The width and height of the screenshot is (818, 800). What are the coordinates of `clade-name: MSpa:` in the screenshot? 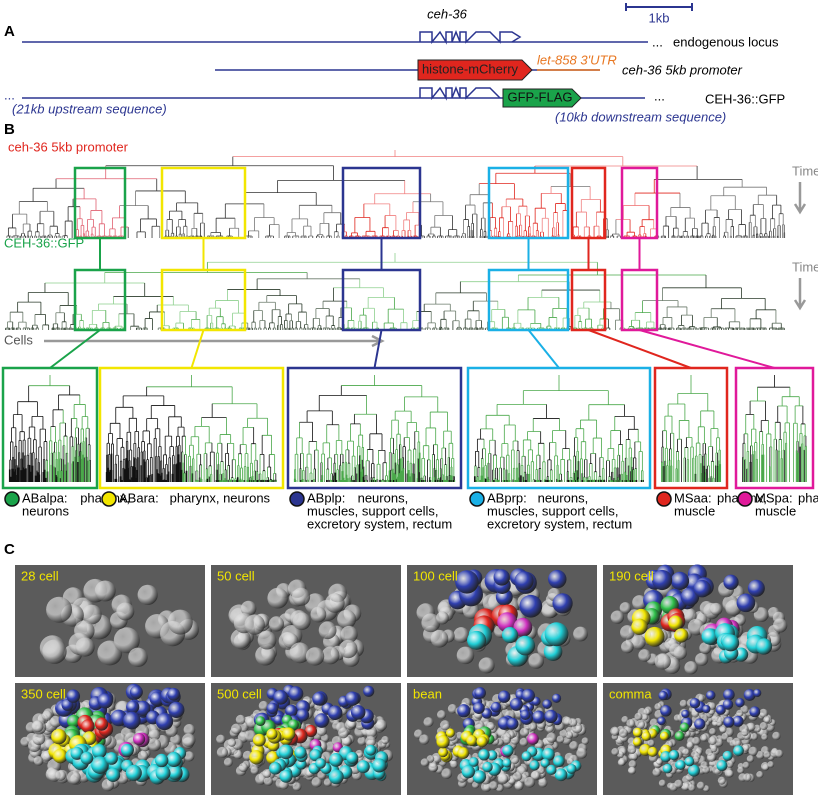 It's located at (774, 497).